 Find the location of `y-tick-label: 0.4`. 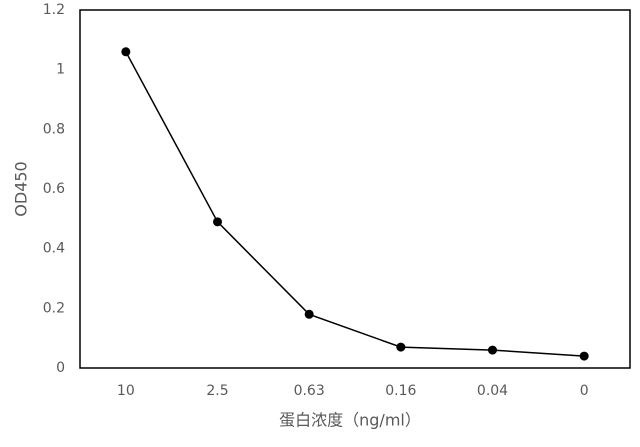

y-tick-label: 0.4 is located at coordinates (54, 249).